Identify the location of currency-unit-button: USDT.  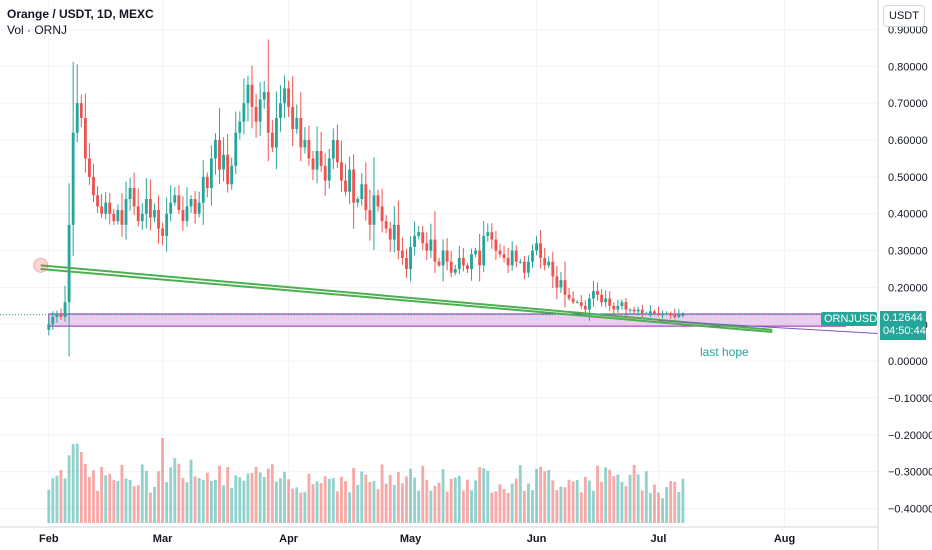
(904, 16).